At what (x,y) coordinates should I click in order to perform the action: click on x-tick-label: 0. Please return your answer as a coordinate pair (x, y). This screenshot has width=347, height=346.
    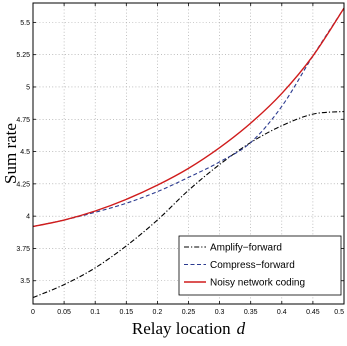
    Looking at the image, I should click on (33, 312).